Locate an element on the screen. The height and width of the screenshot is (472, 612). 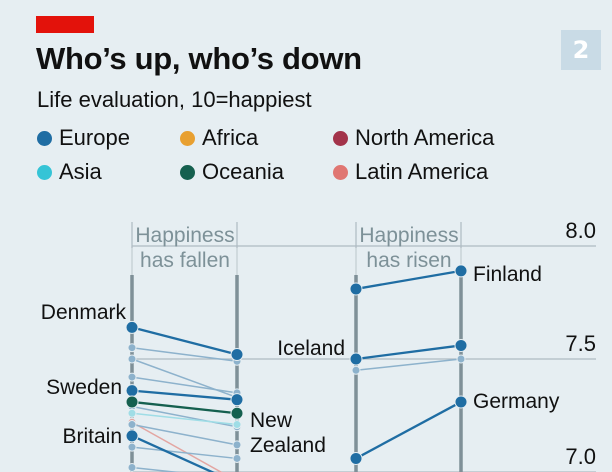
legend-item-asia: Asia is located at coordinates (69, 172).